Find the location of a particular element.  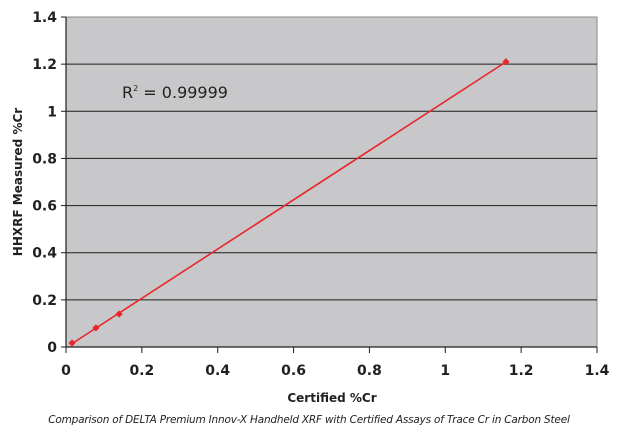

x-tick-label: 0.4 is located at coordinates (217, 371).